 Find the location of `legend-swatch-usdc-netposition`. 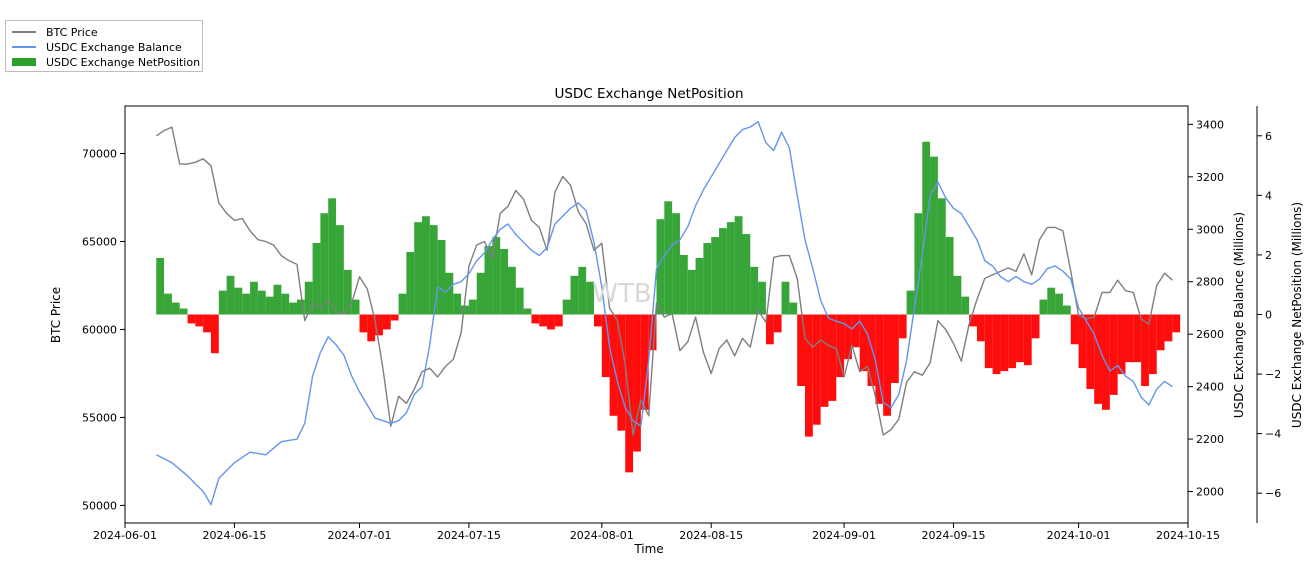

legend-swatch-usdc-netposition is located at coordinates (24, 62).